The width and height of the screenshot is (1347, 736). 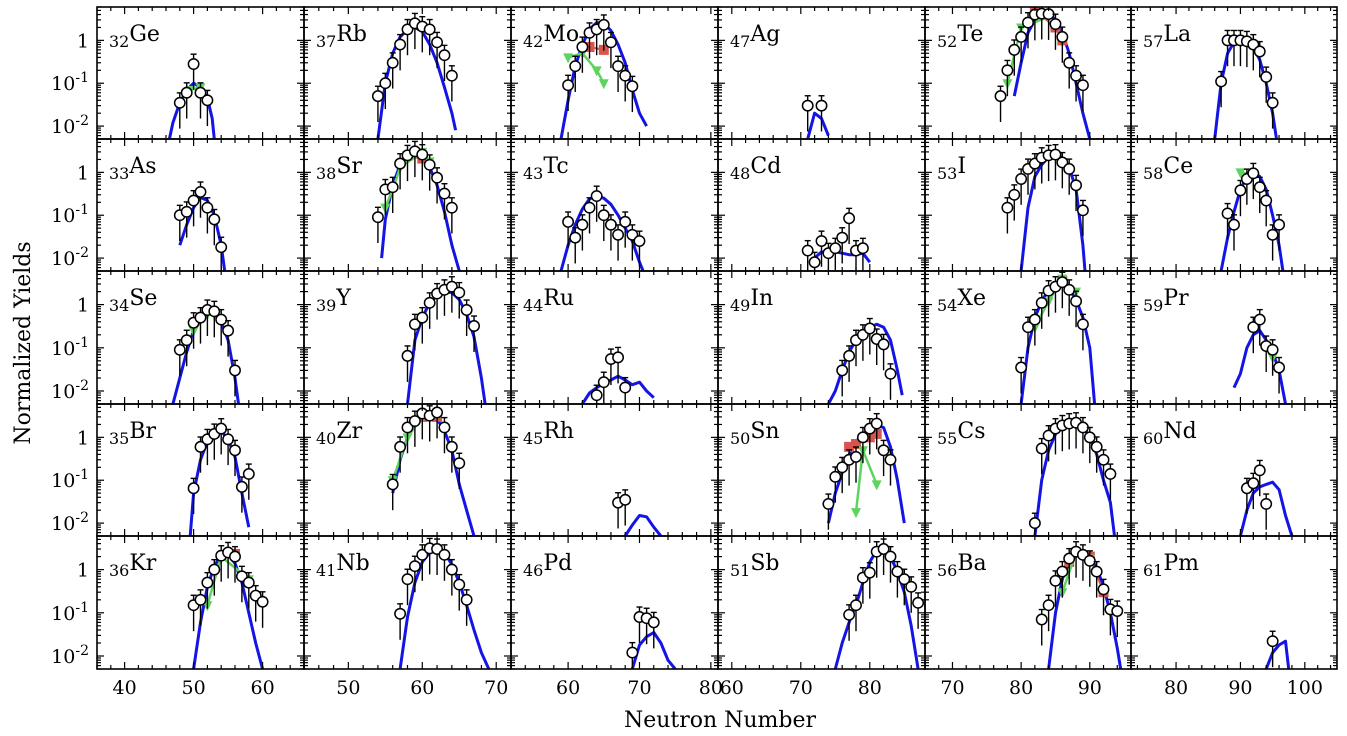 I want to click on element-label: 53I, so click(x=951, y=168).